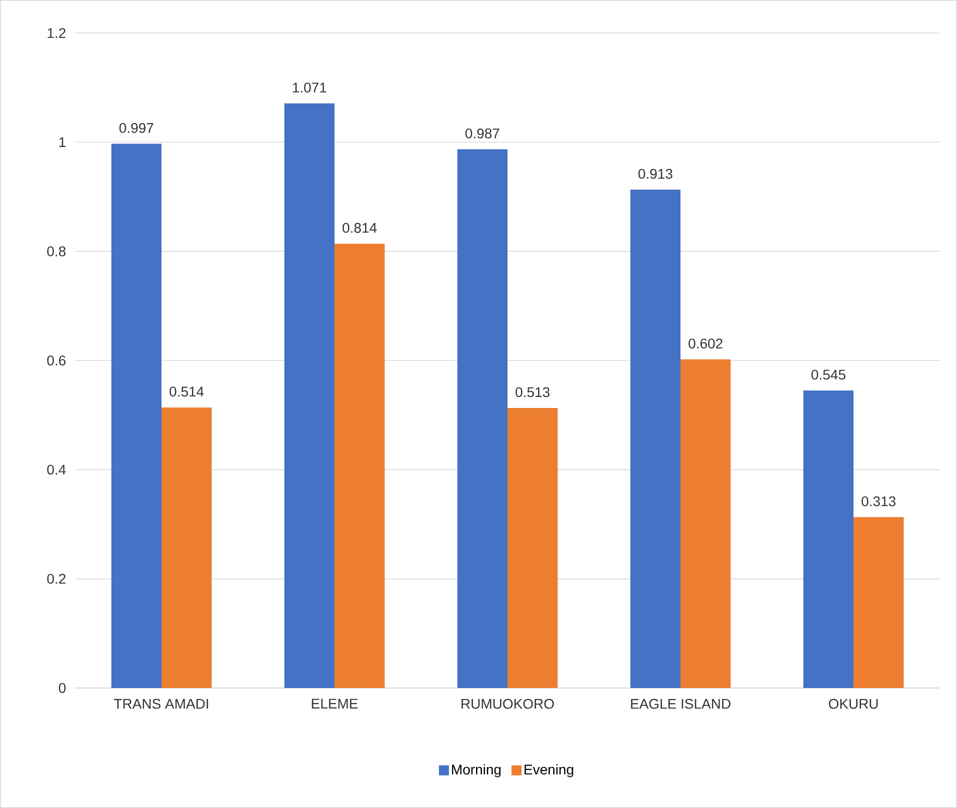 The height and width of the screenshot is (808, 957). Describe the element at coordinates (56, 361) in the screenshot. I see `y-tick-label: 0.6` at that location.